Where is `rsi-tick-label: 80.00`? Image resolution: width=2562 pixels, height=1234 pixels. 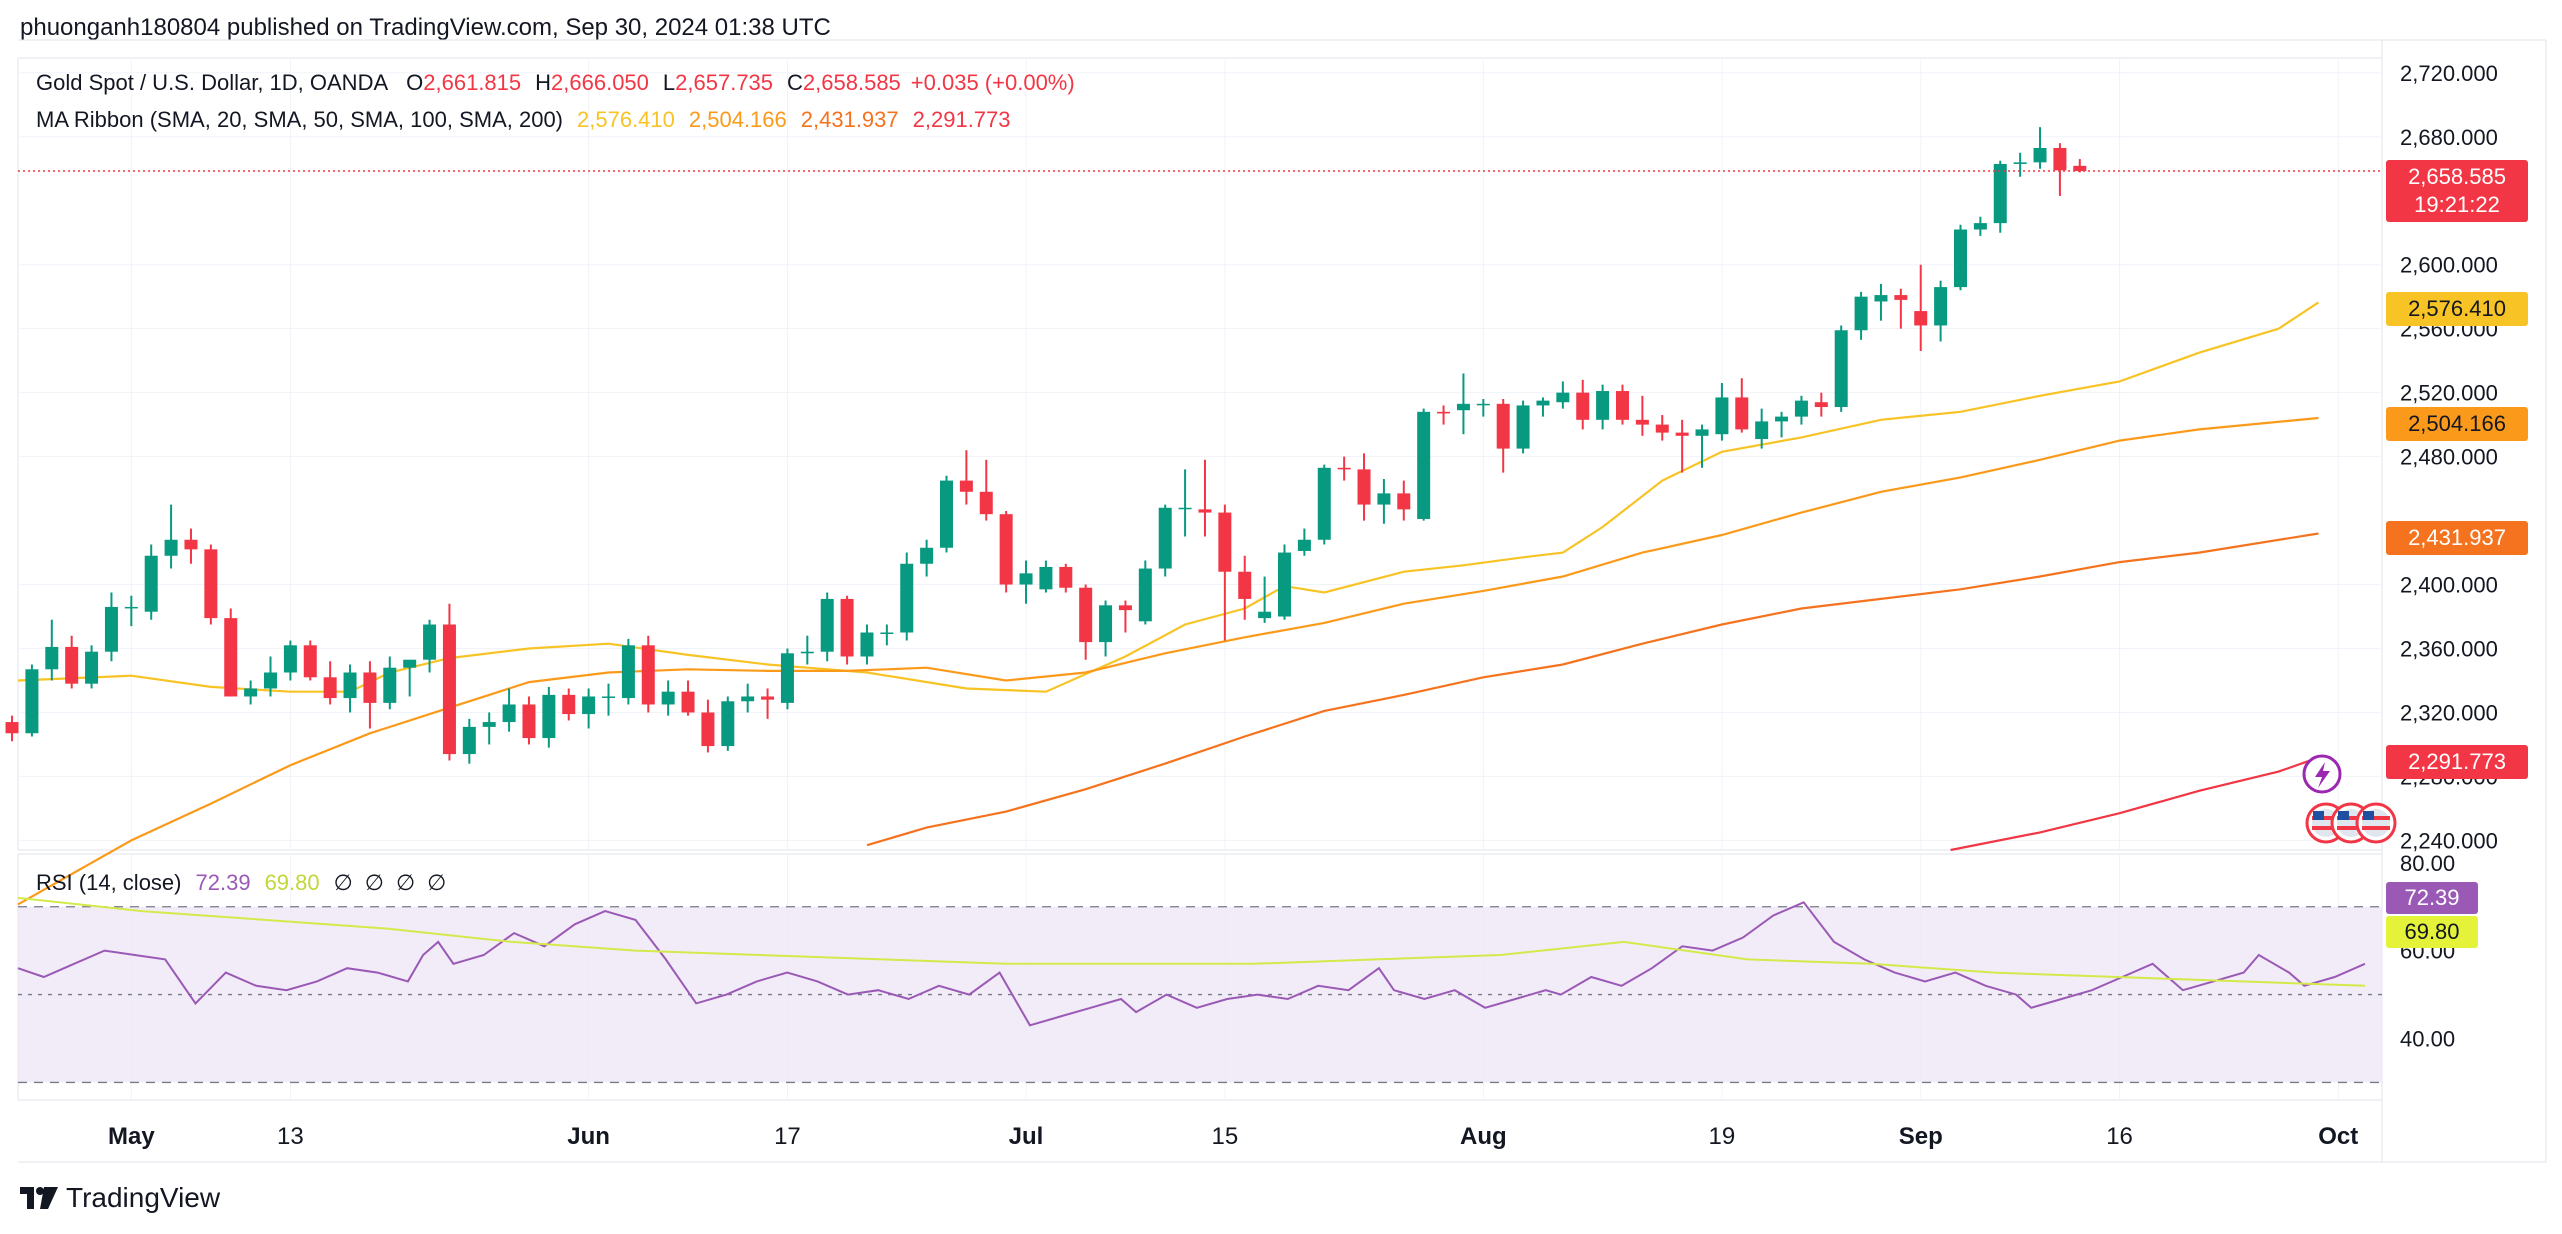 rsi-tick-label: 80.00 is located at coordinates (2427, 863).